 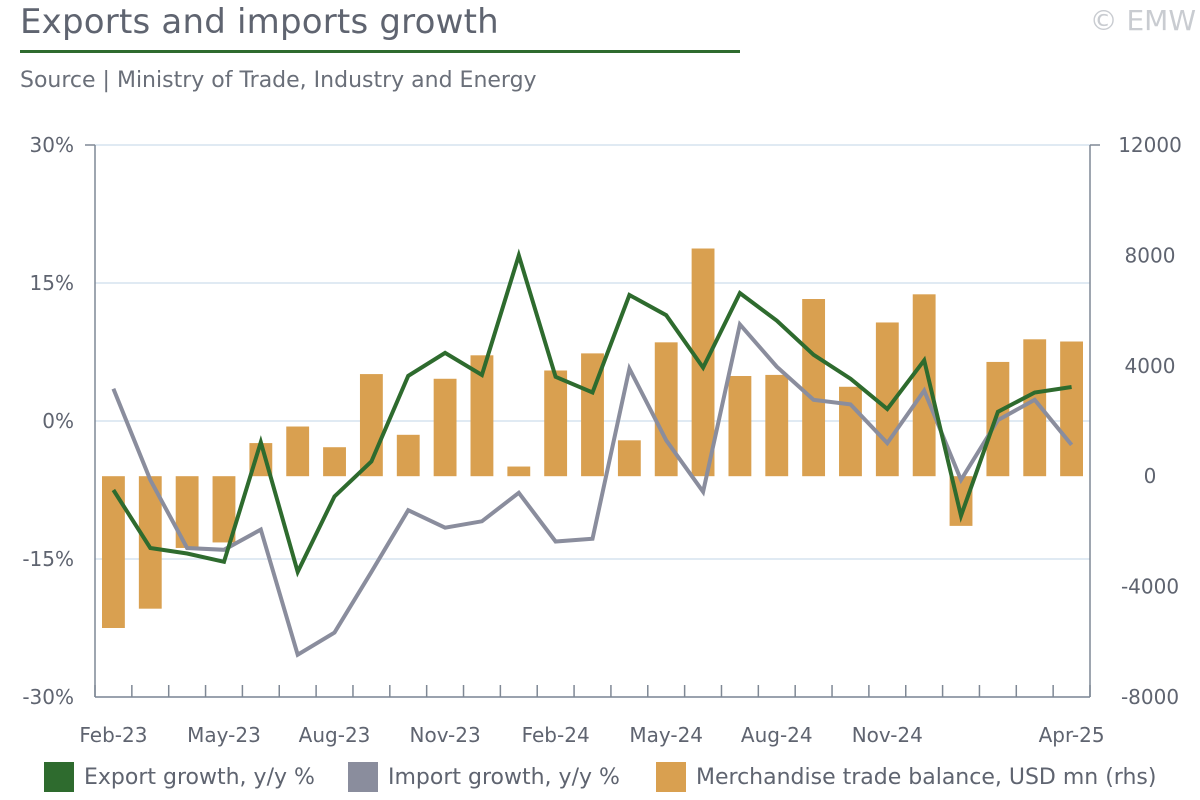 I want to click on legend-label-export: Export growth, y/y %, so click(x=199, y=777).